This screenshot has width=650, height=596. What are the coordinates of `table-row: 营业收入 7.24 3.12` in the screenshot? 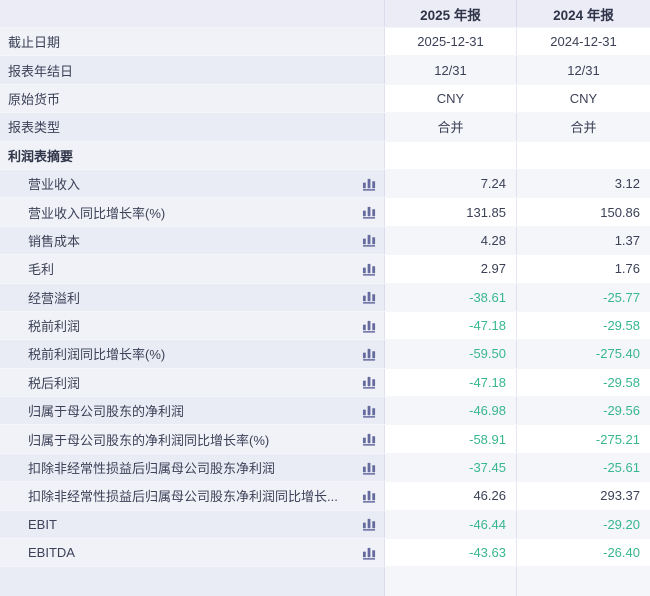 It's located at (325, 184).